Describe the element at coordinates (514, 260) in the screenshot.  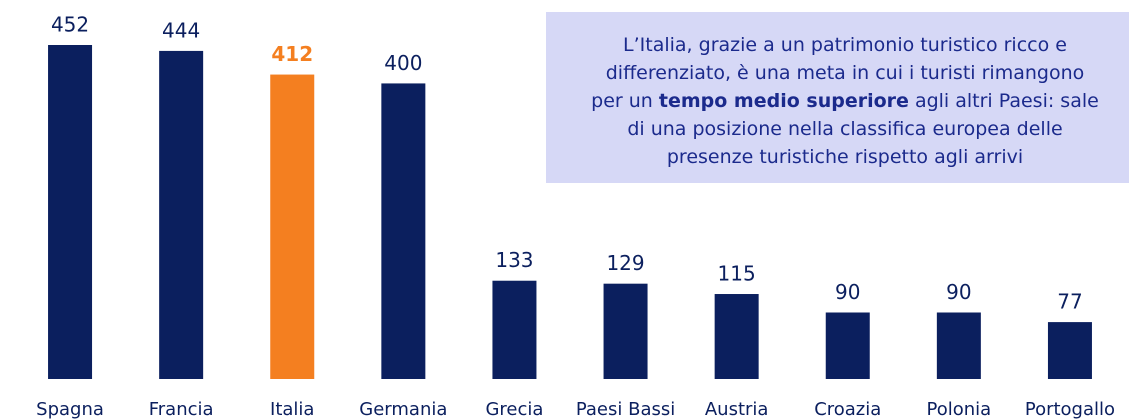
I see `value-label: 133` at that location.